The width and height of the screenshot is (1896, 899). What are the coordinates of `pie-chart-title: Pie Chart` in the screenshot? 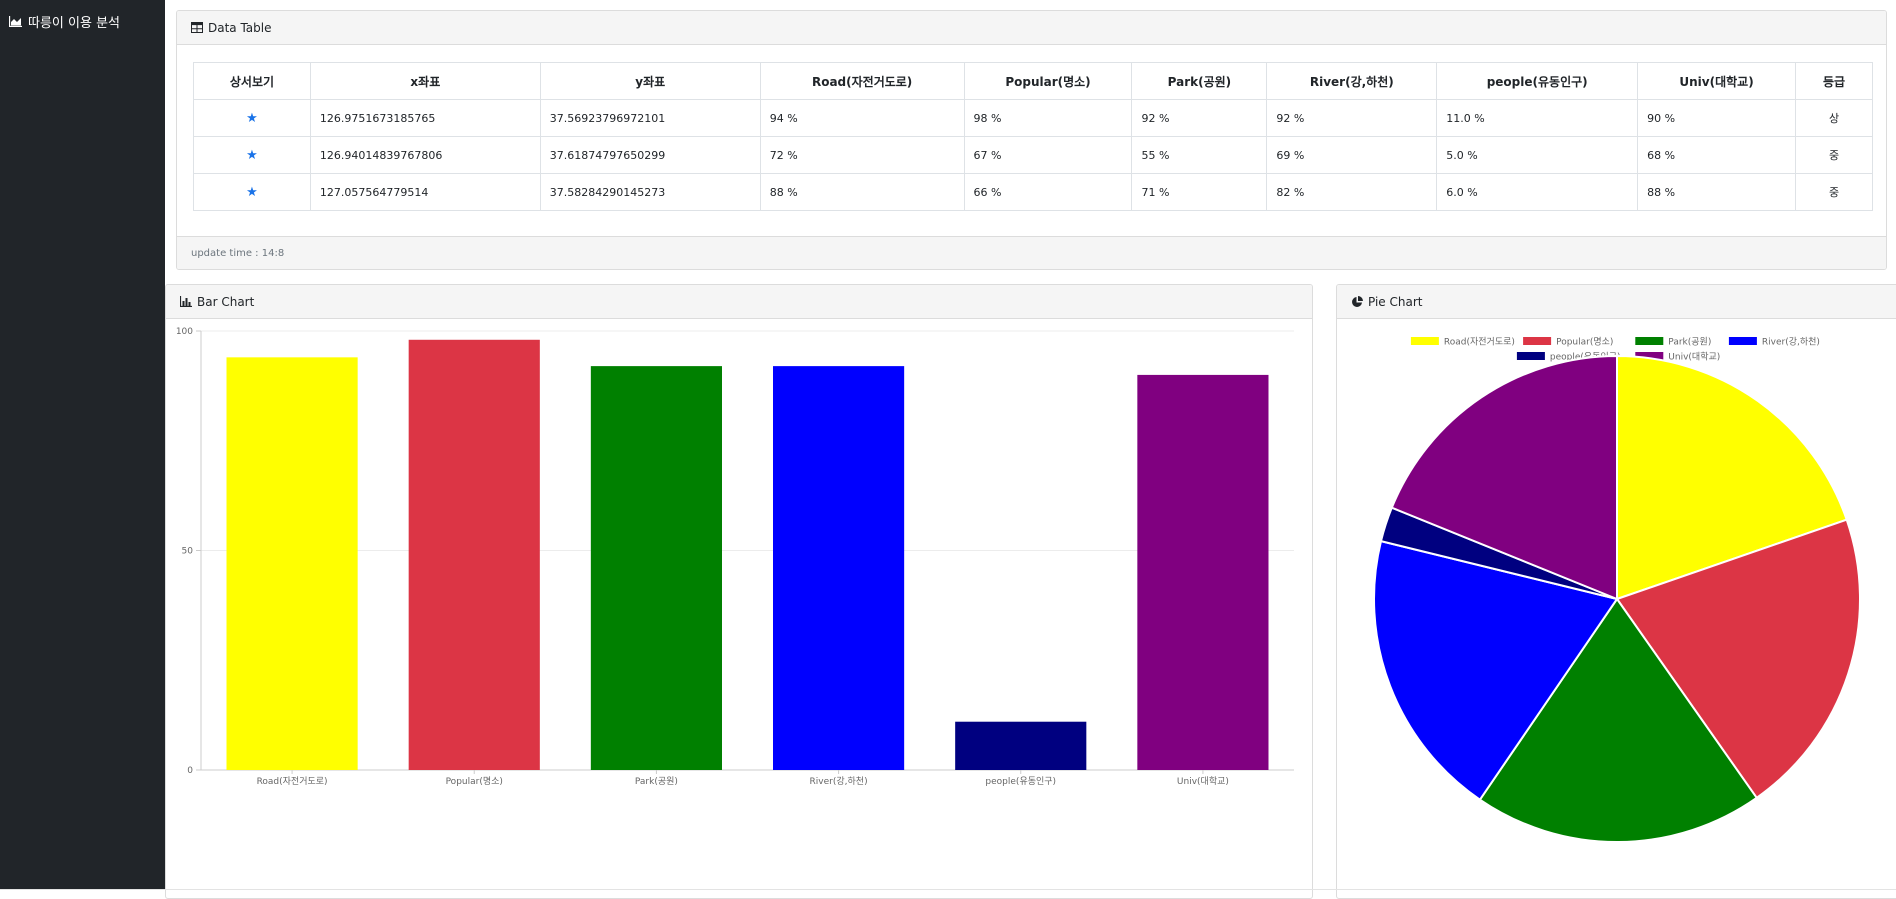 It's located at (1395, 301).